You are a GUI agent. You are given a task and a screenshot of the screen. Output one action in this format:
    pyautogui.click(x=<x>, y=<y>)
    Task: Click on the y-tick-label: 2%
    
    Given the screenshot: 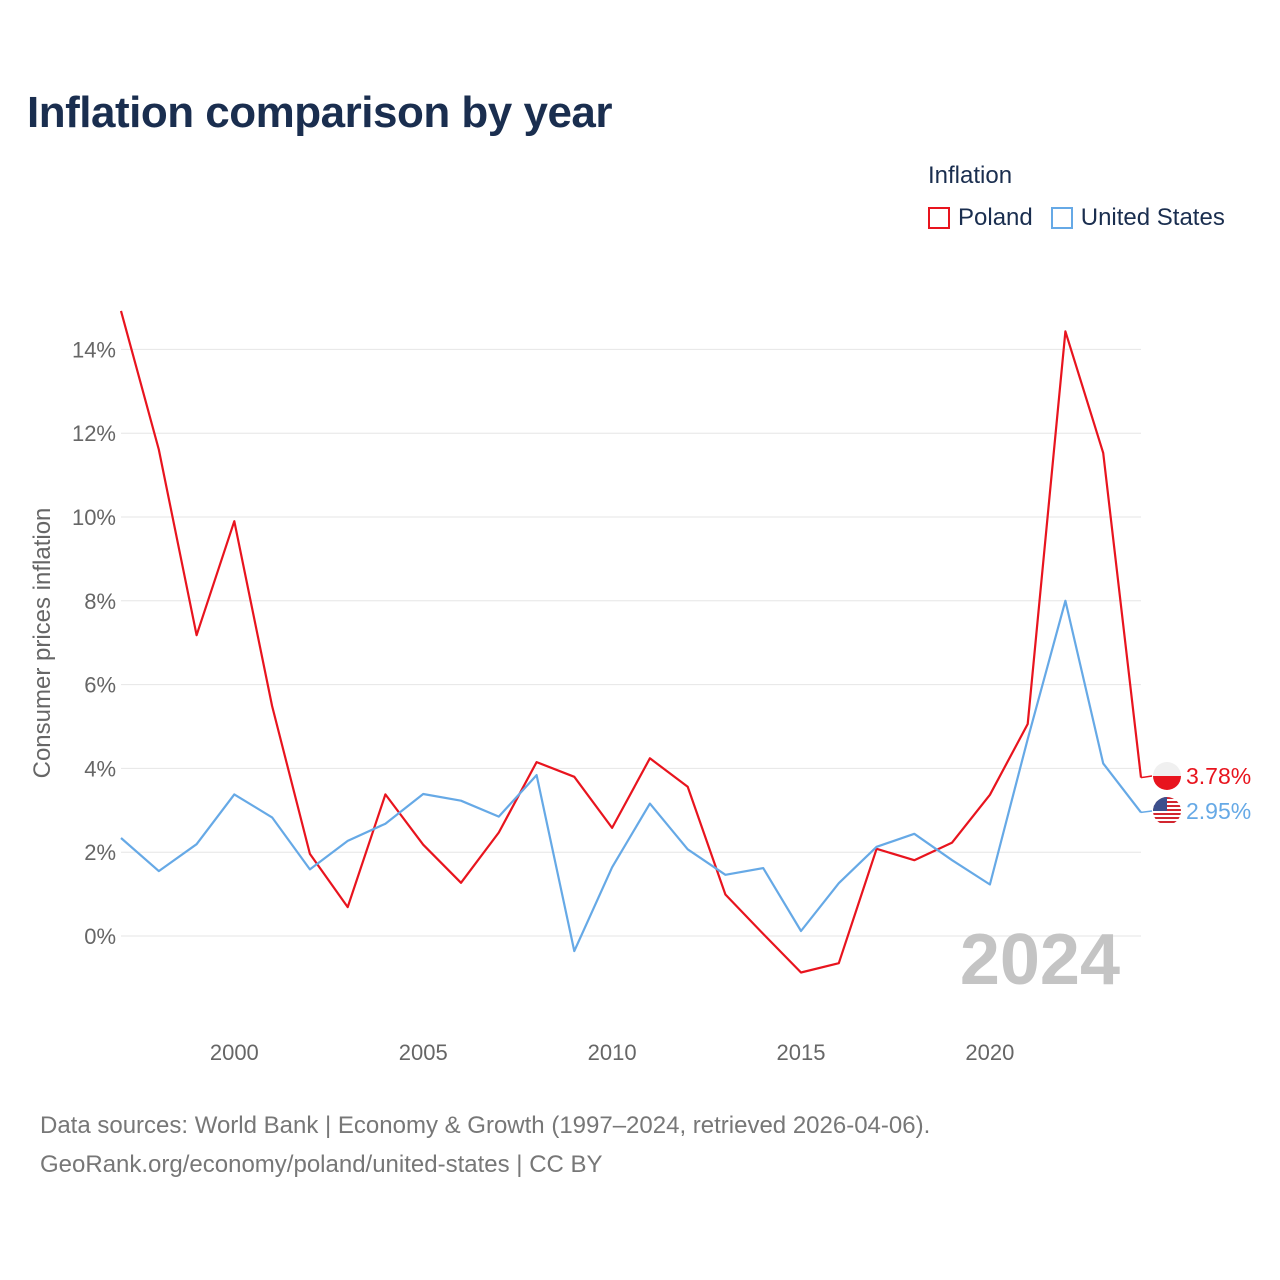 What is the action you would take?
    pyautogui.click(x=100, y=852)
    